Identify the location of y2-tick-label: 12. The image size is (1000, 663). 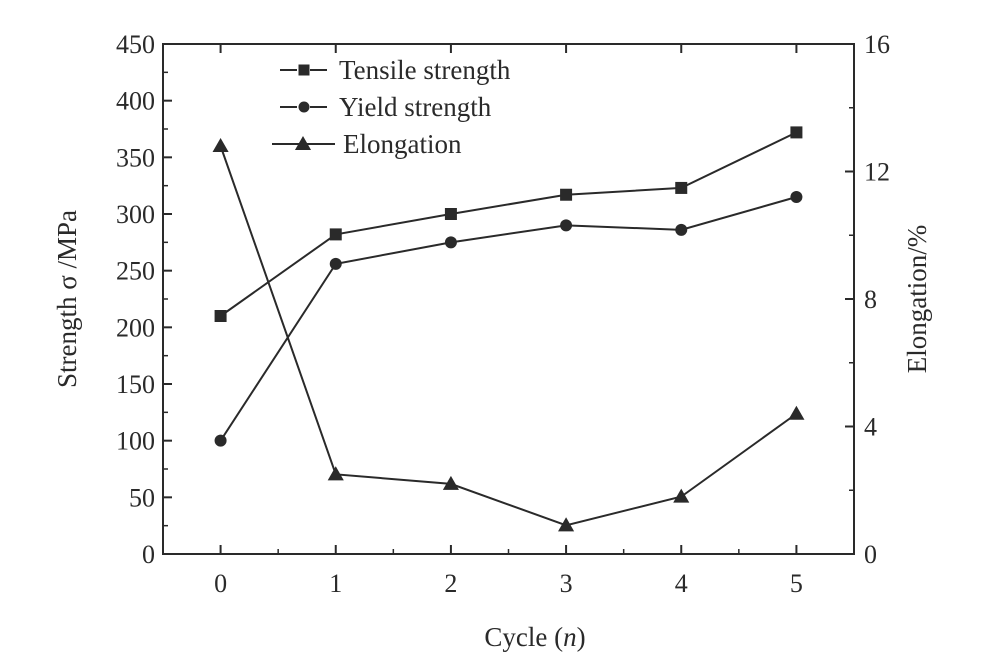
(877, 172).